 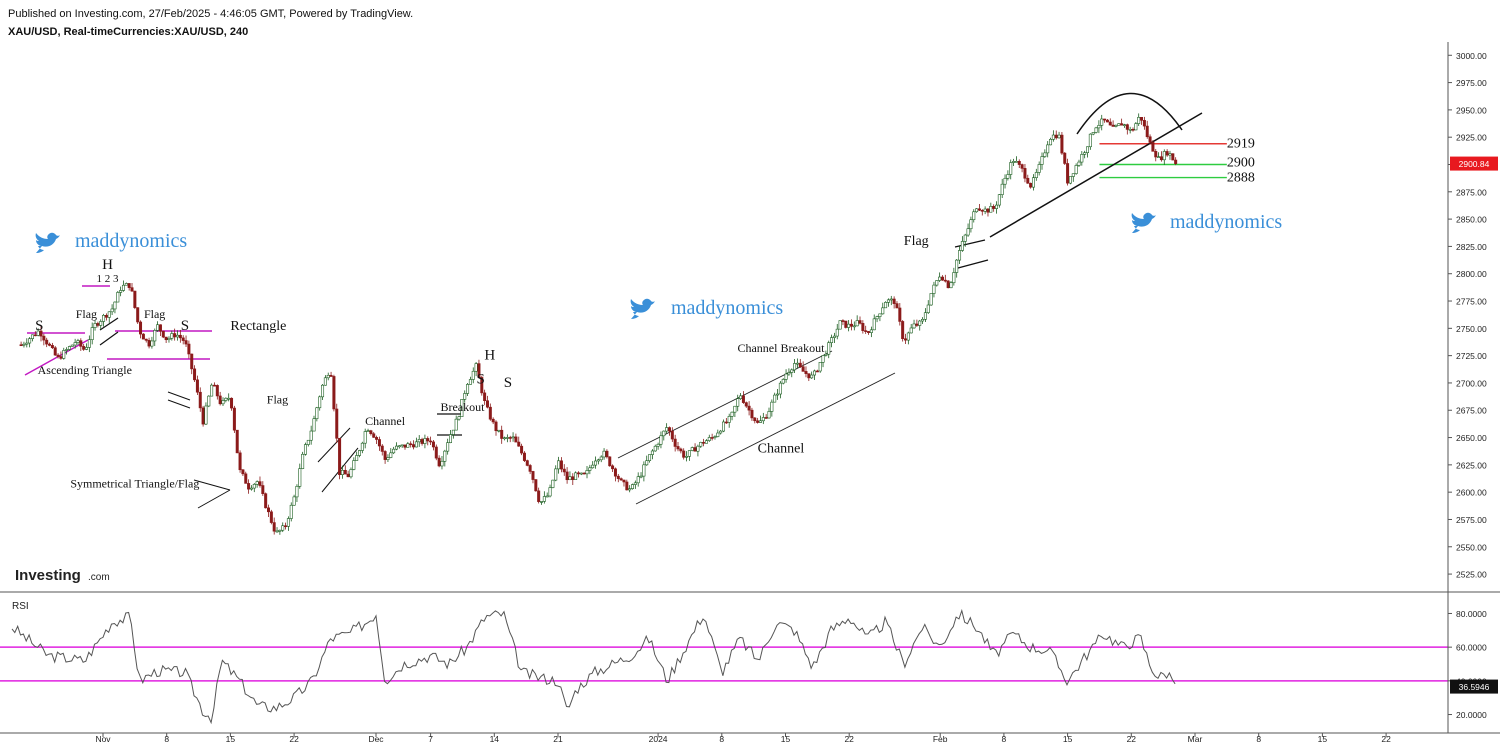 I want to click on price-tick-label: 2675.00, so click(x=1471, y=411).